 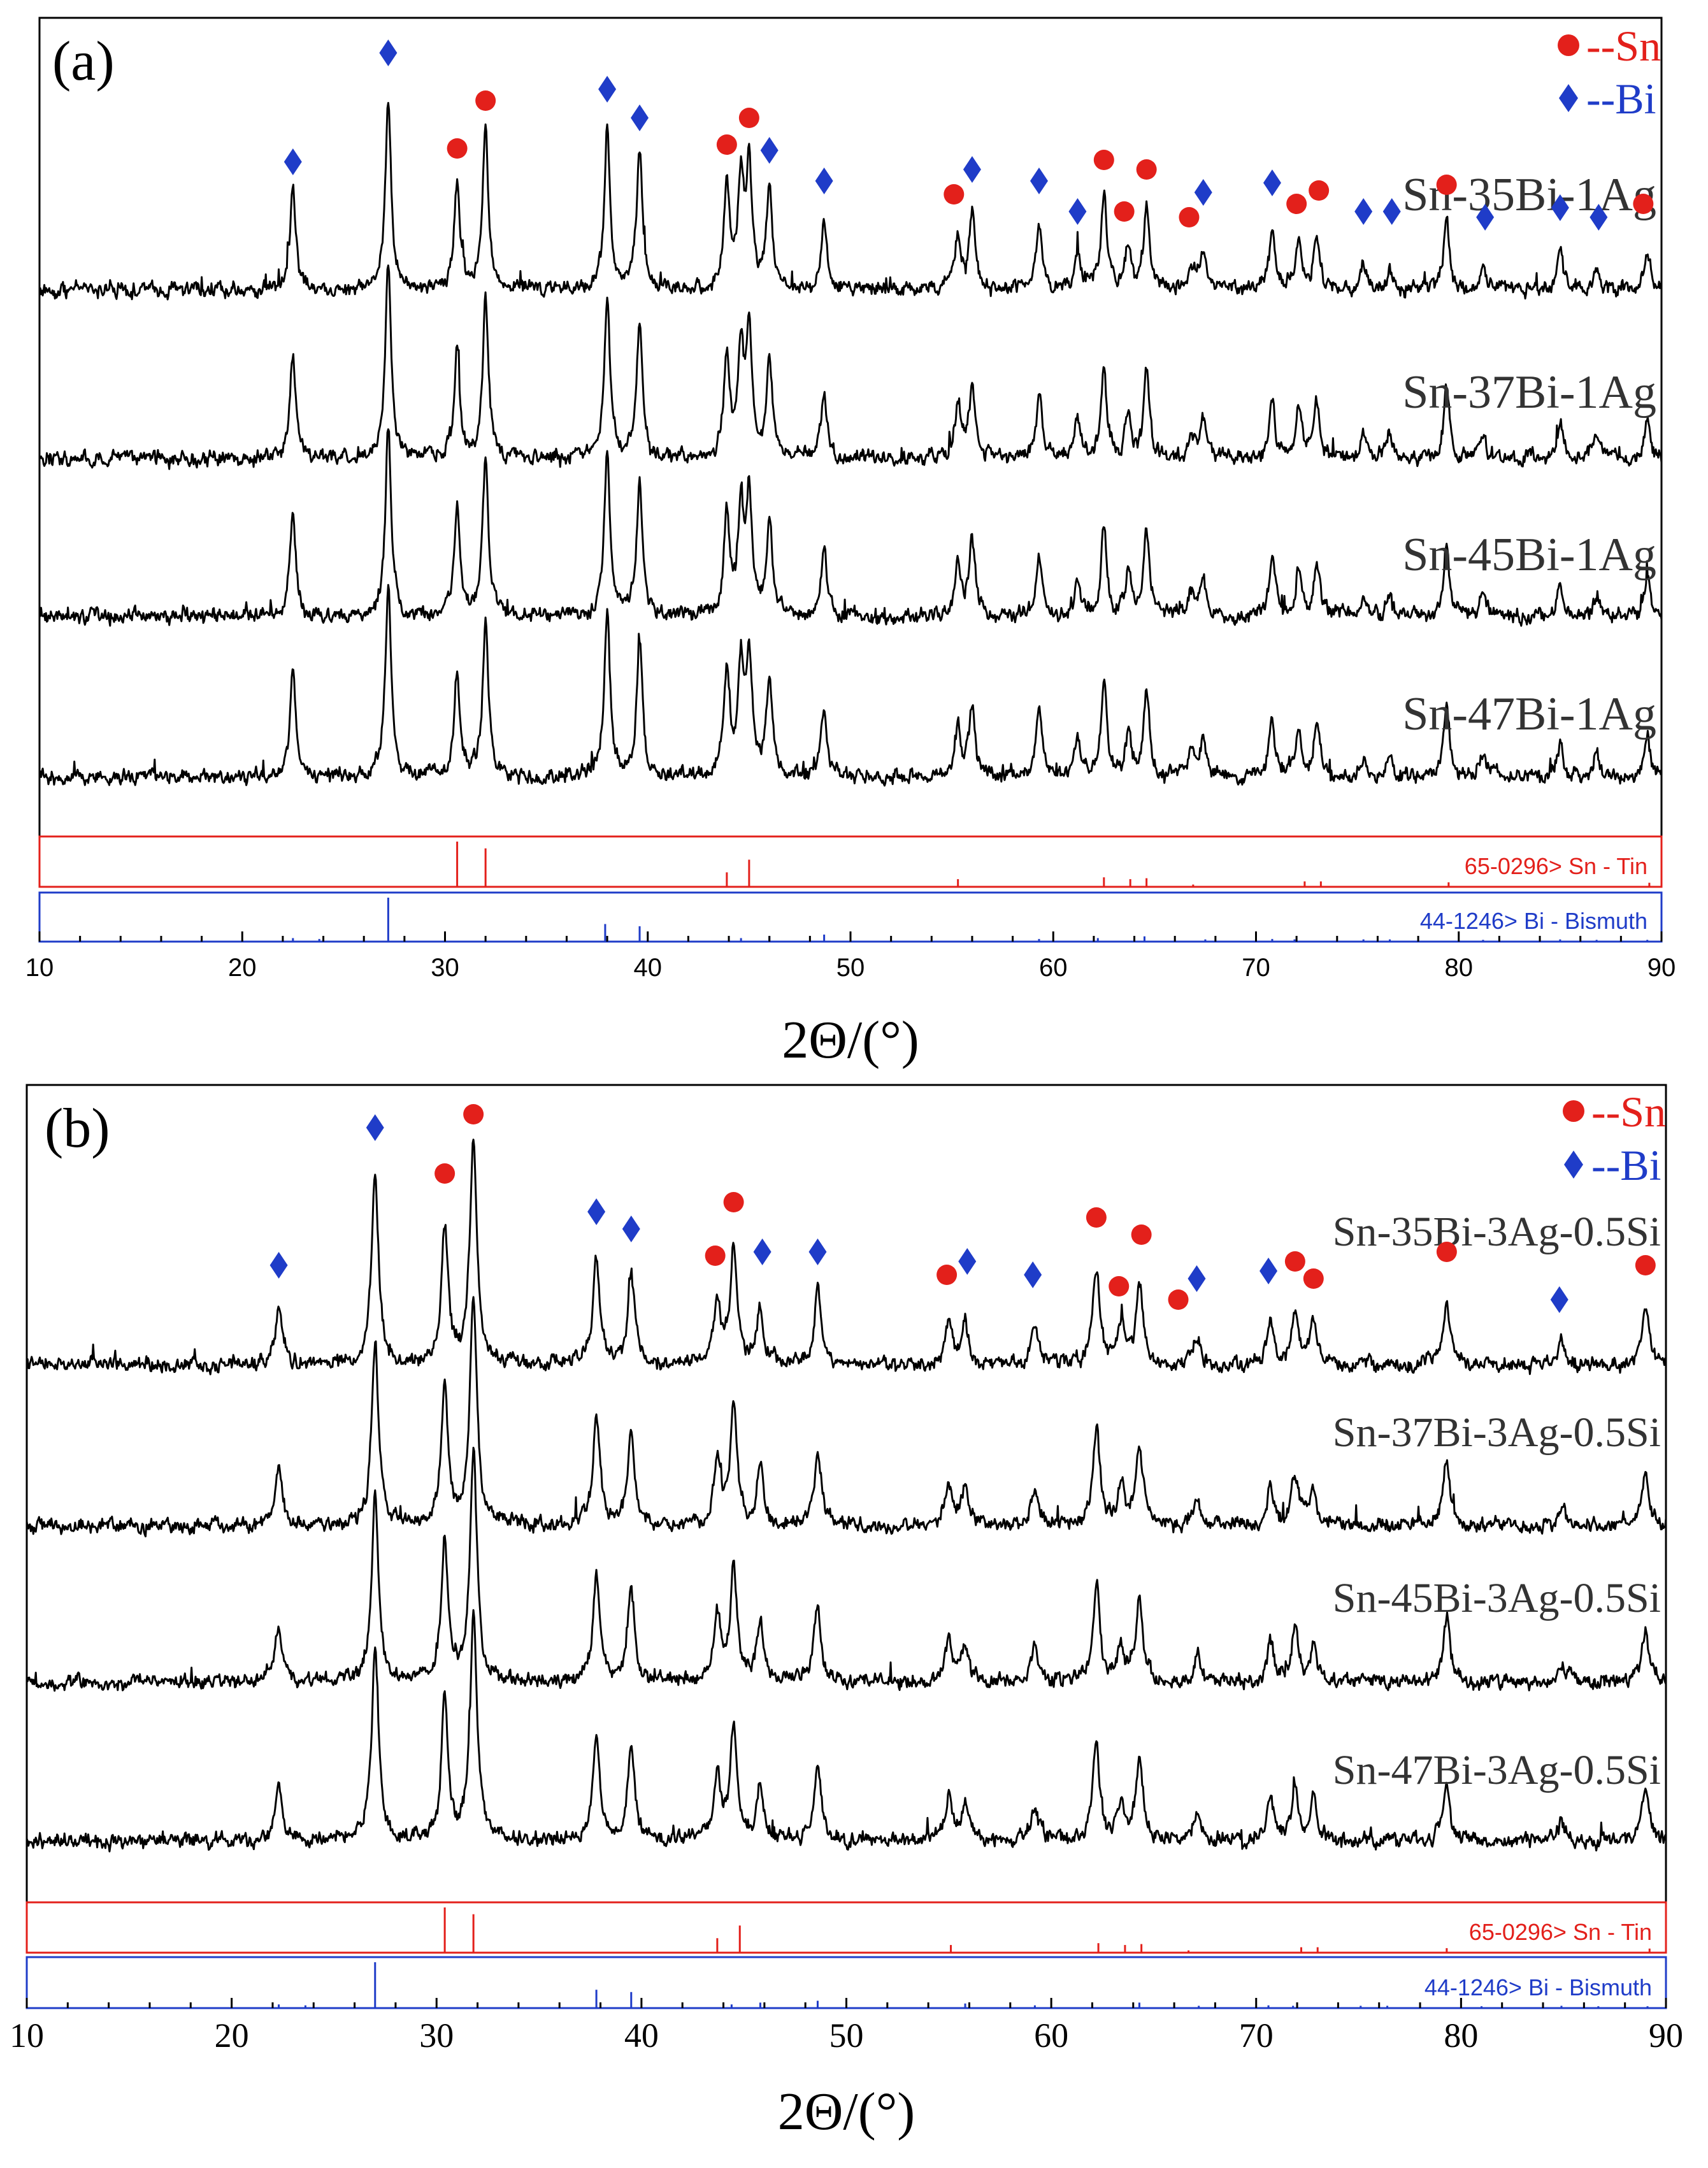 I want to click on panel-label: (b), so click(x=77, y=1129).